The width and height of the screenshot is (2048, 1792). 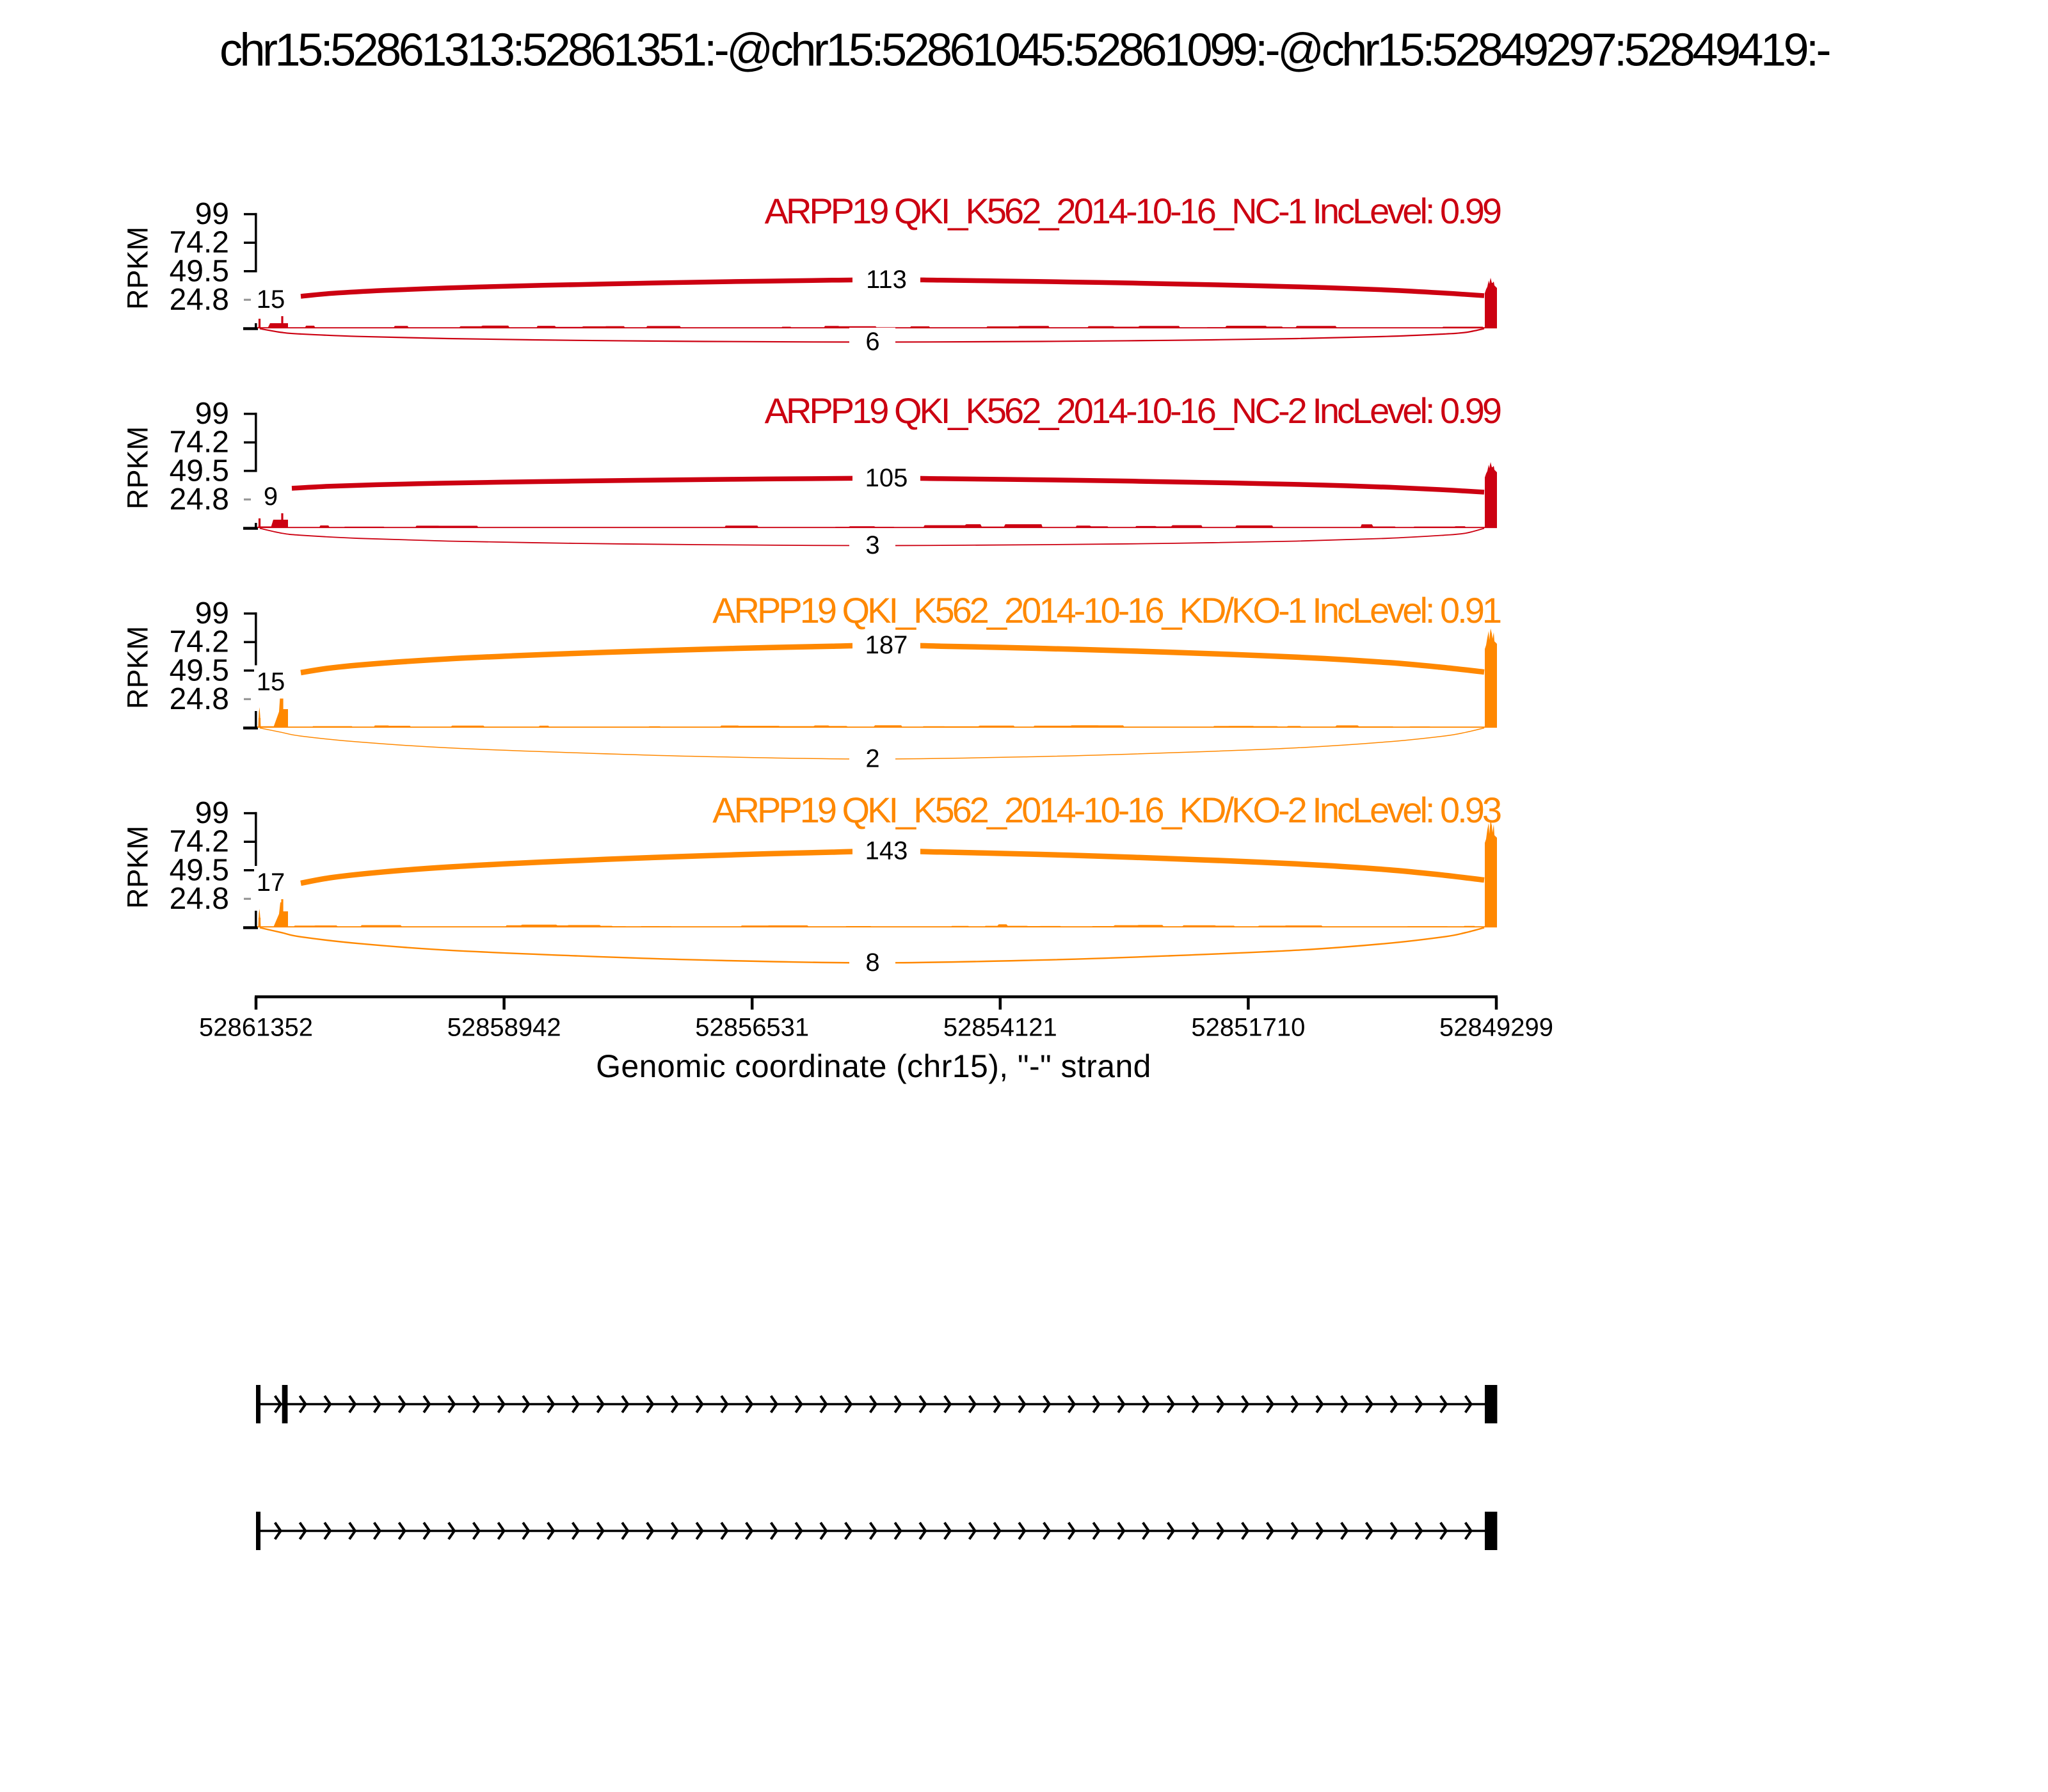 What do you see at coordinates (872, 545) in the screenshot?
I see `svg-text: 3` at bounding box center [872, 545].